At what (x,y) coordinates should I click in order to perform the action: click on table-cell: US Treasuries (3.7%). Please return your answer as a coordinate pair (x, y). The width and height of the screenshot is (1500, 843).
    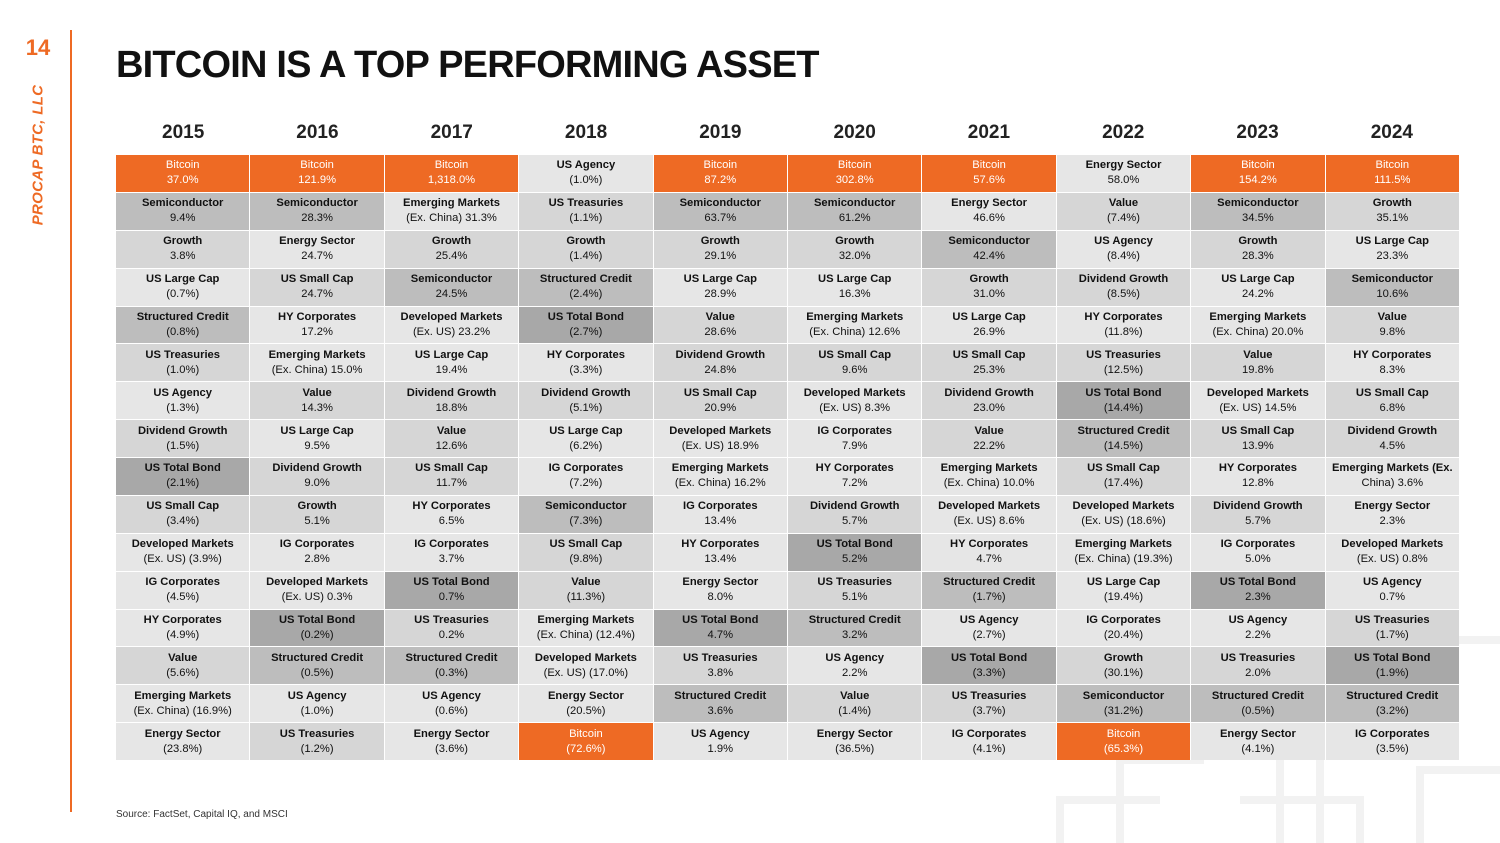
    Looking at the image, I should click on (989, 704).